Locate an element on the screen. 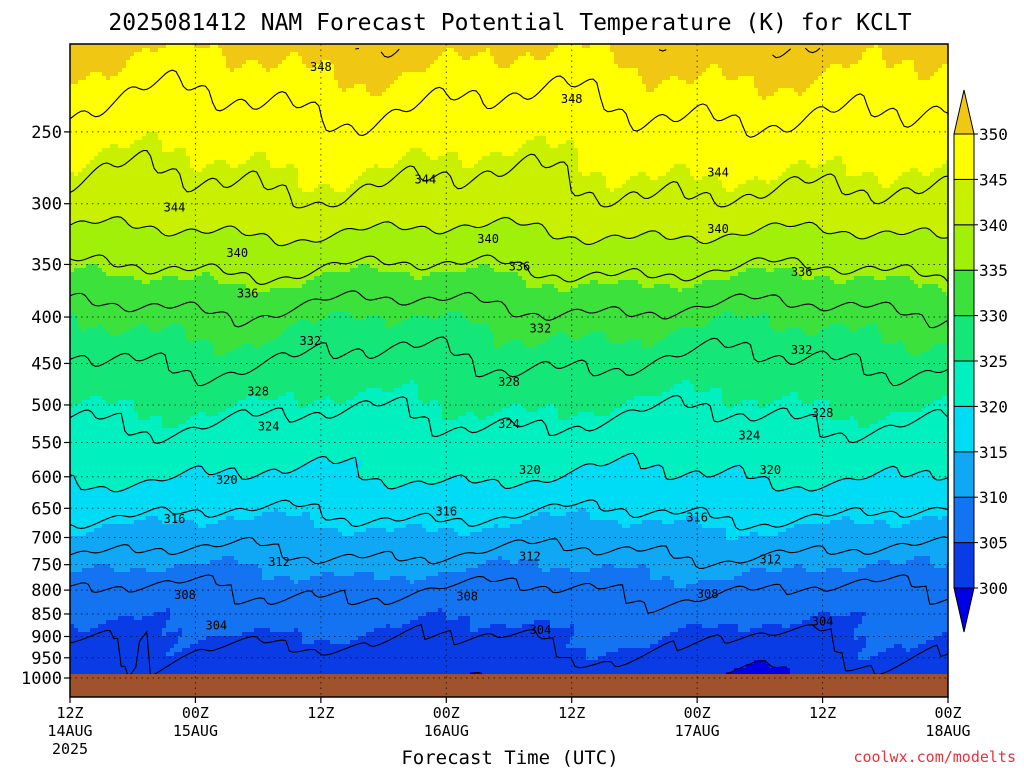  x-tick-date: 14AUG is located at coordinates (69, 731).